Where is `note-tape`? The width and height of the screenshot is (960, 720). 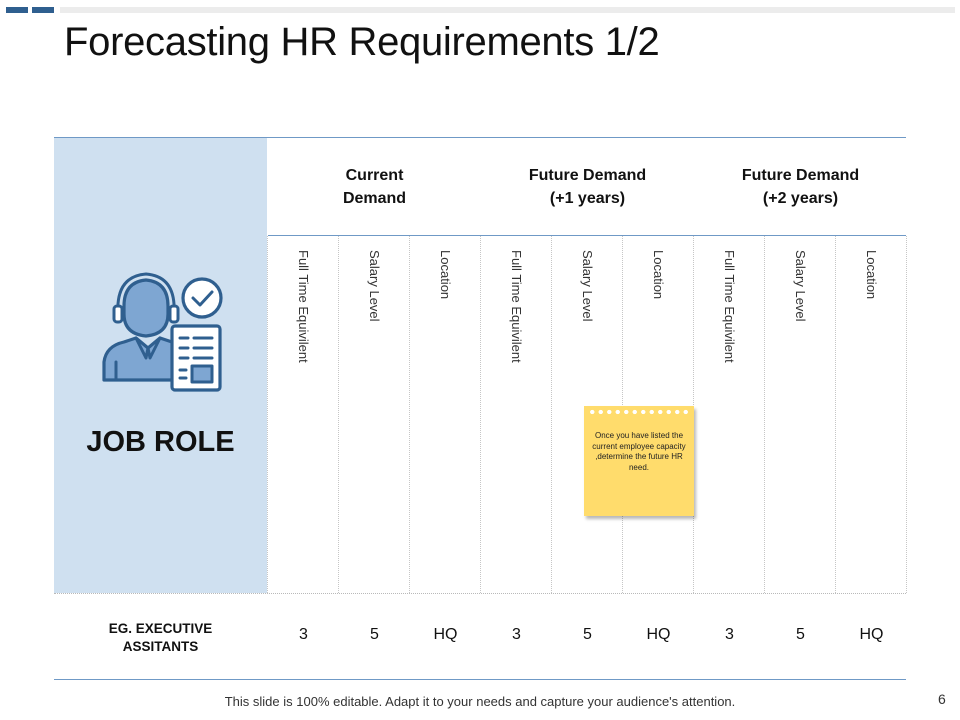 note-tape is located at coordinates (639, 412).